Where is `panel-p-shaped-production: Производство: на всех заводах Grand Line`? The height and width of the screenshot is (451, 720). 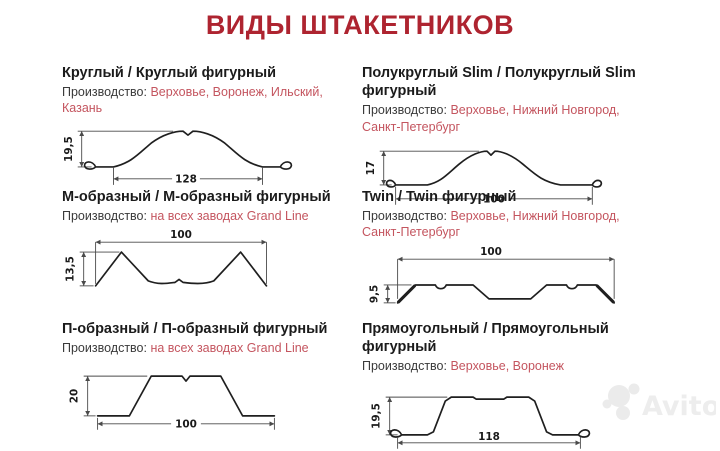
panel-p-shaped-production: Производство: на всех заводах Grand Line is located at coordinates (199, 348).